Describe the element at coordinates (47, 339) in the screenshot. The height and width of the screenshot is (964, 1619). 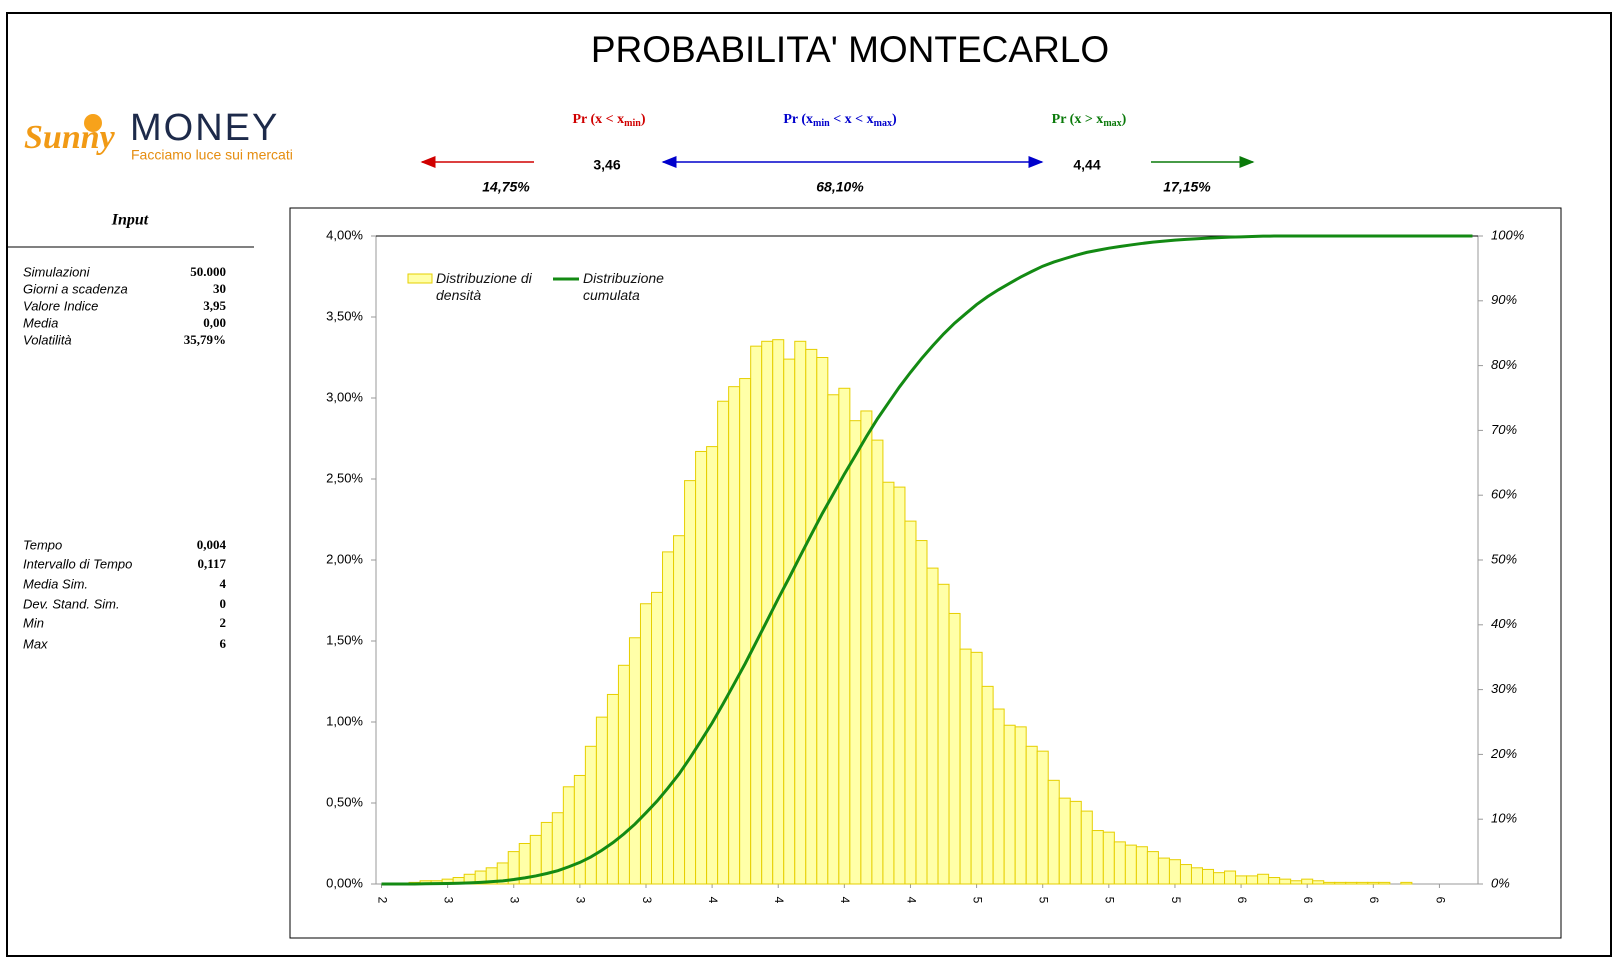
I see `input-label: Volatilità` at that location.